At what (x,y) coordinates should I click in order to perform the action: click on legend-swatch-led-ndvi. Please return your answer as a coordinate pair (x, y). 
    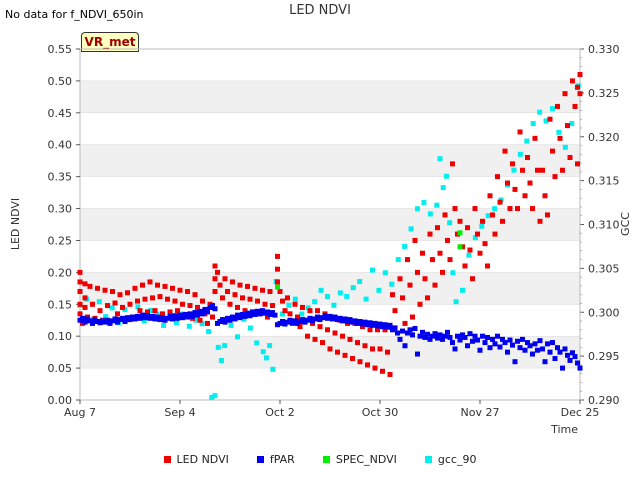
    Looking at the image, I should click on (167, 459).